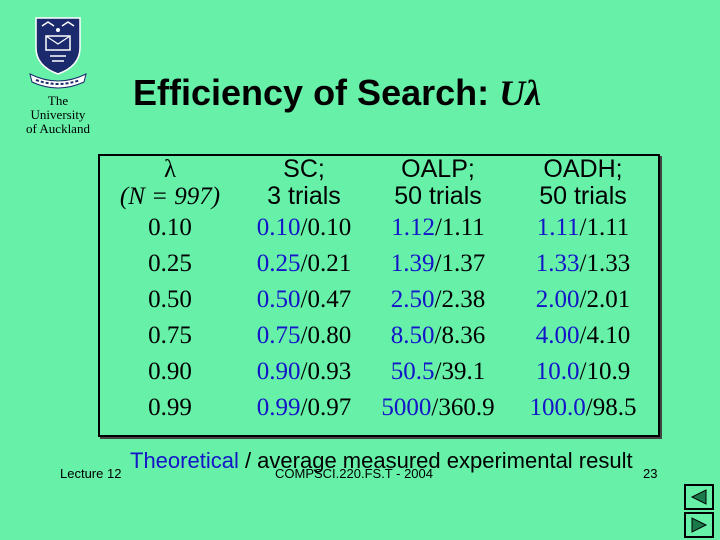 This screenshot has height=540, width=720. What do you see at coordinates (379, 169) in the screenshot?
I see `table-header-row-1: λ SC; OALP; OADH;` at bounding box center [379, 169].